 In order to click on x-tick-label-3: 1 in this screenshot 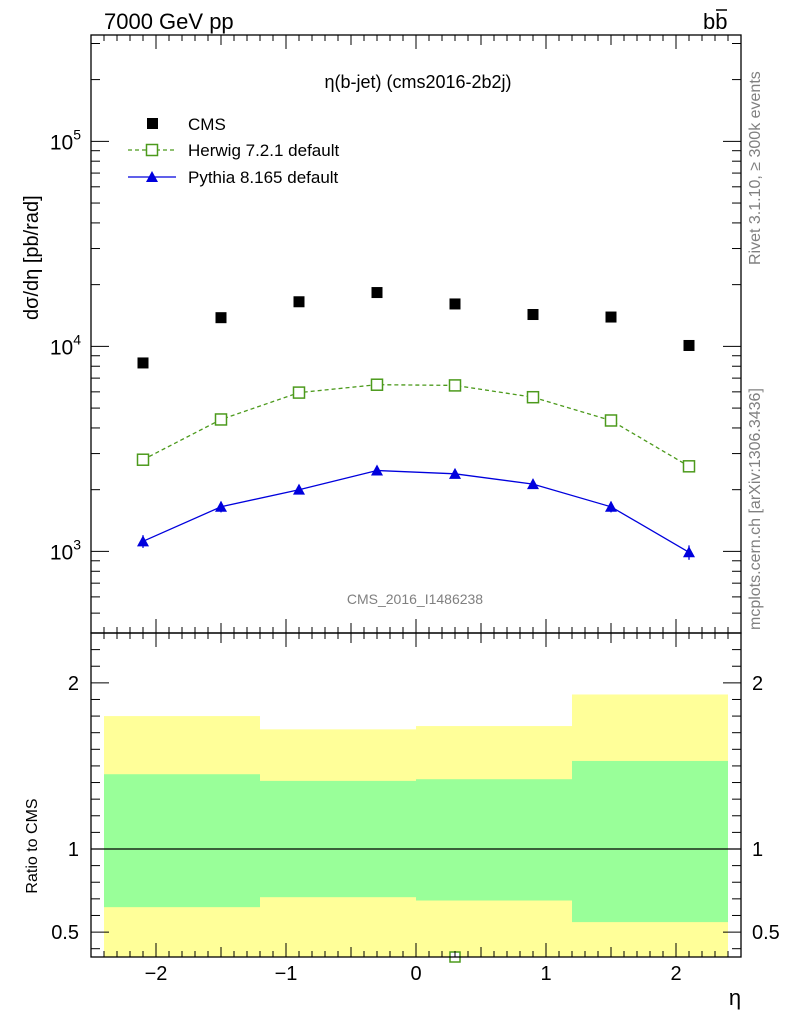, I will do `click(545, 974)`.